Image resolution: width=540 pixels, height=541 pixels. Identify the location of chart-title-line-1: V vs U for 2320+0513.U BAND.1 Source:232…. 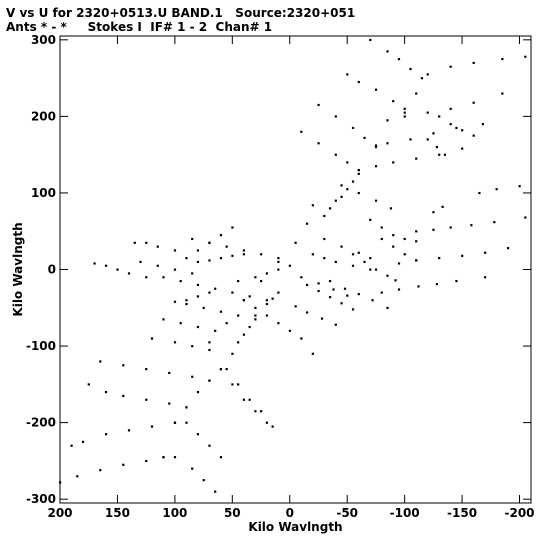
(181, 13).